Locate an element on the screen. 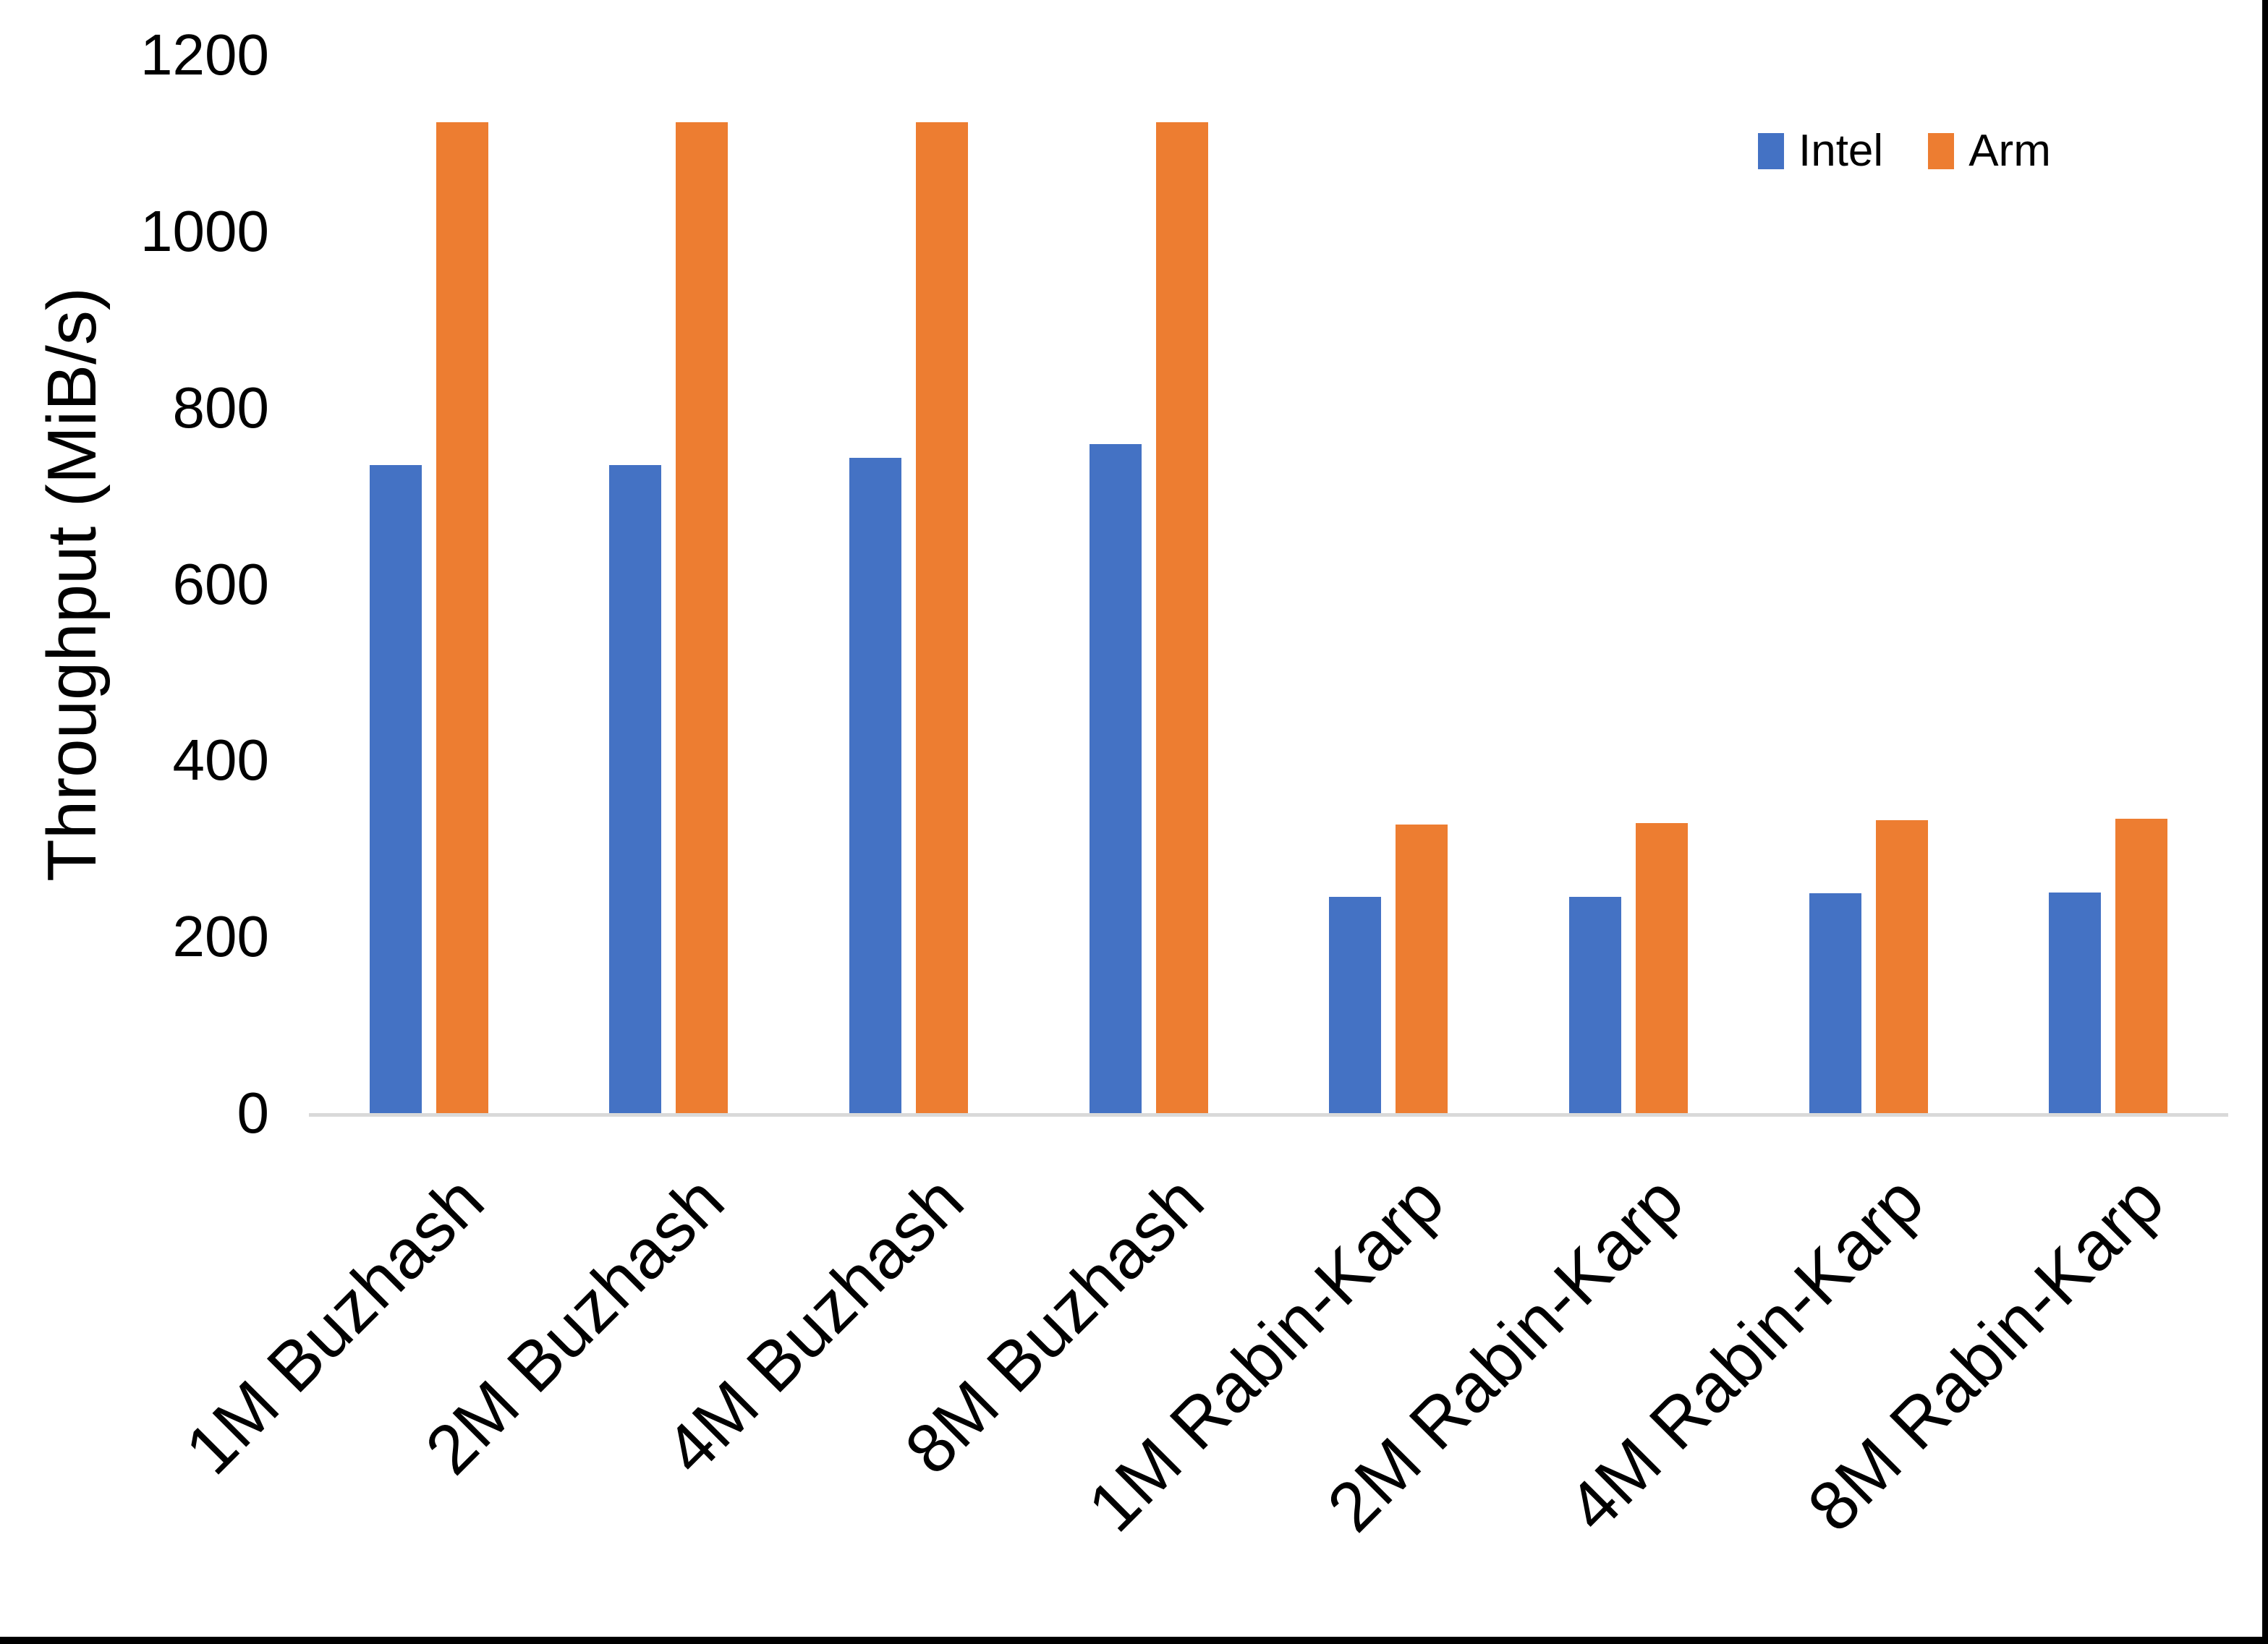 The image size is (2268, 1644). bar-group-2m-rabin-karp is located at coordinates (1628, 584).